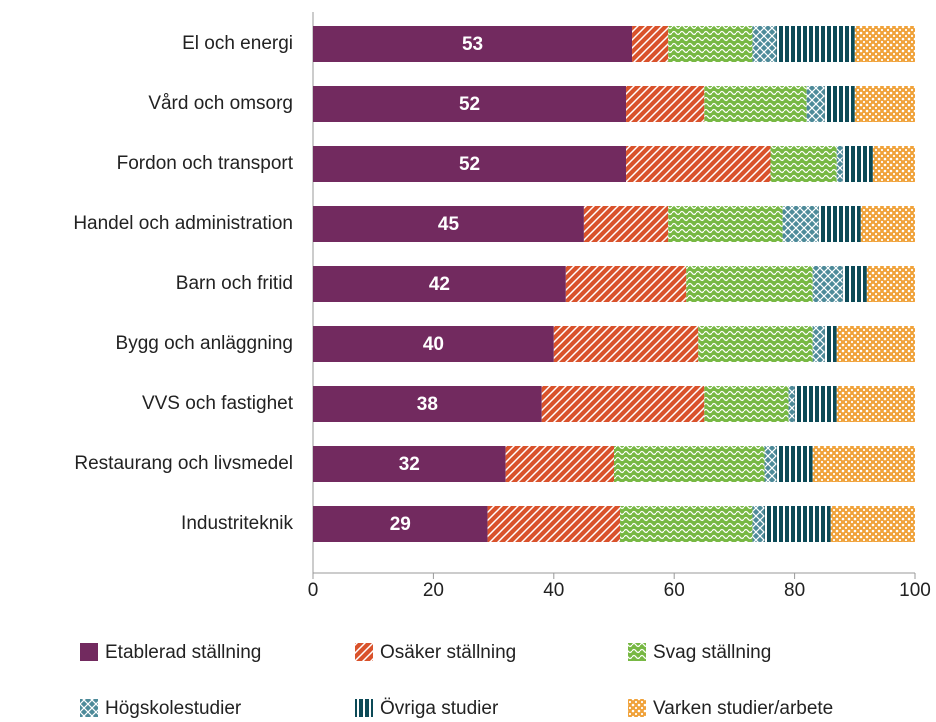 The height and width of the screenshot is (722, 936). Describe the element at coordinates (448, 652) in the screenshot. I see `legend-label: Osäker ställning` at that location.